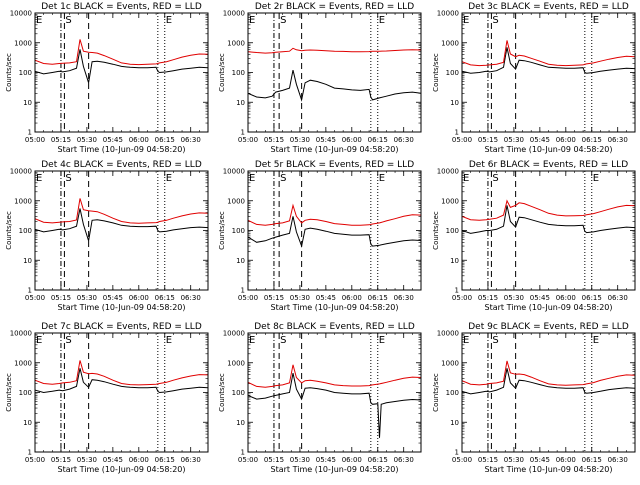 This screenshot has width=640, height=485. Describe the element at coordinates (121, 165) in the screenshot. I see `chart-title: Det 4c BLACK = Events, RED = LLD` at that location.